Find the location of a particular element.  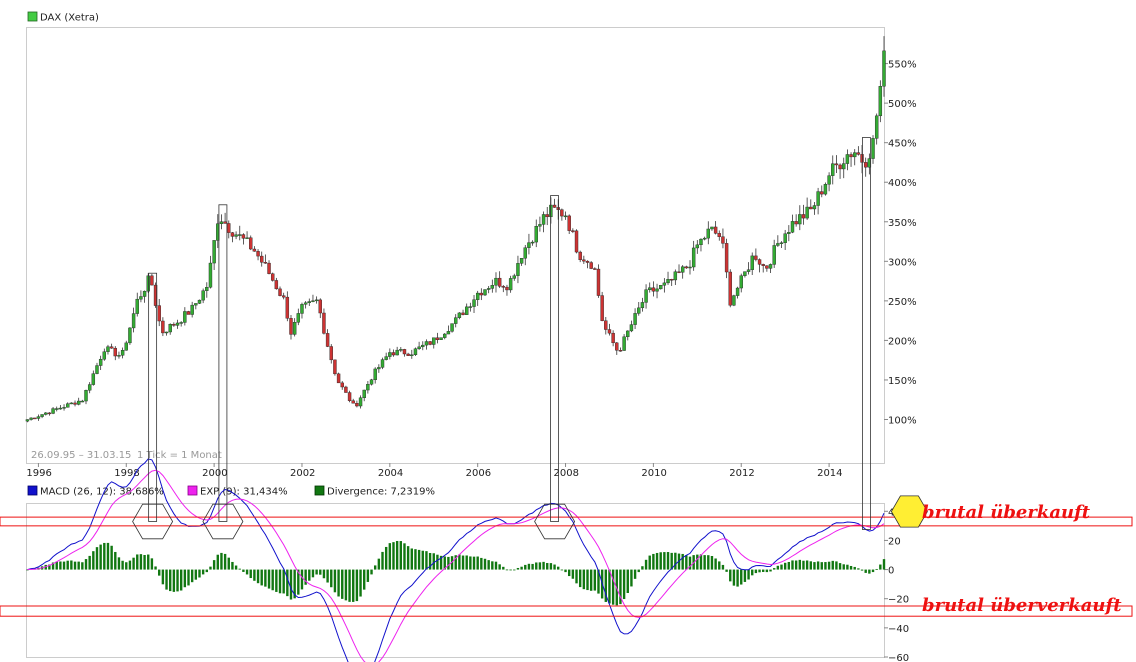

x-tick-label: 2008 is located at coordinates (566, 473).